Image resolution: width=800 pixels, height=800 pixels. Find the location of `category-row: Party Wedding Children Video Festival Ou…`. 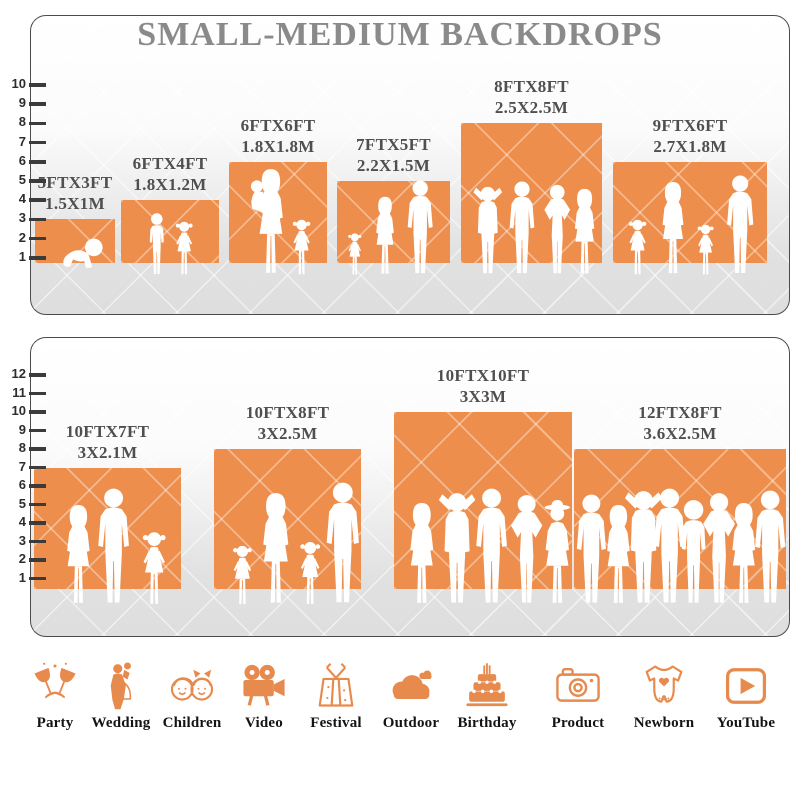

category-row: Party Wedding Children Video Festival Ou… is located at coordinates (400, 715).